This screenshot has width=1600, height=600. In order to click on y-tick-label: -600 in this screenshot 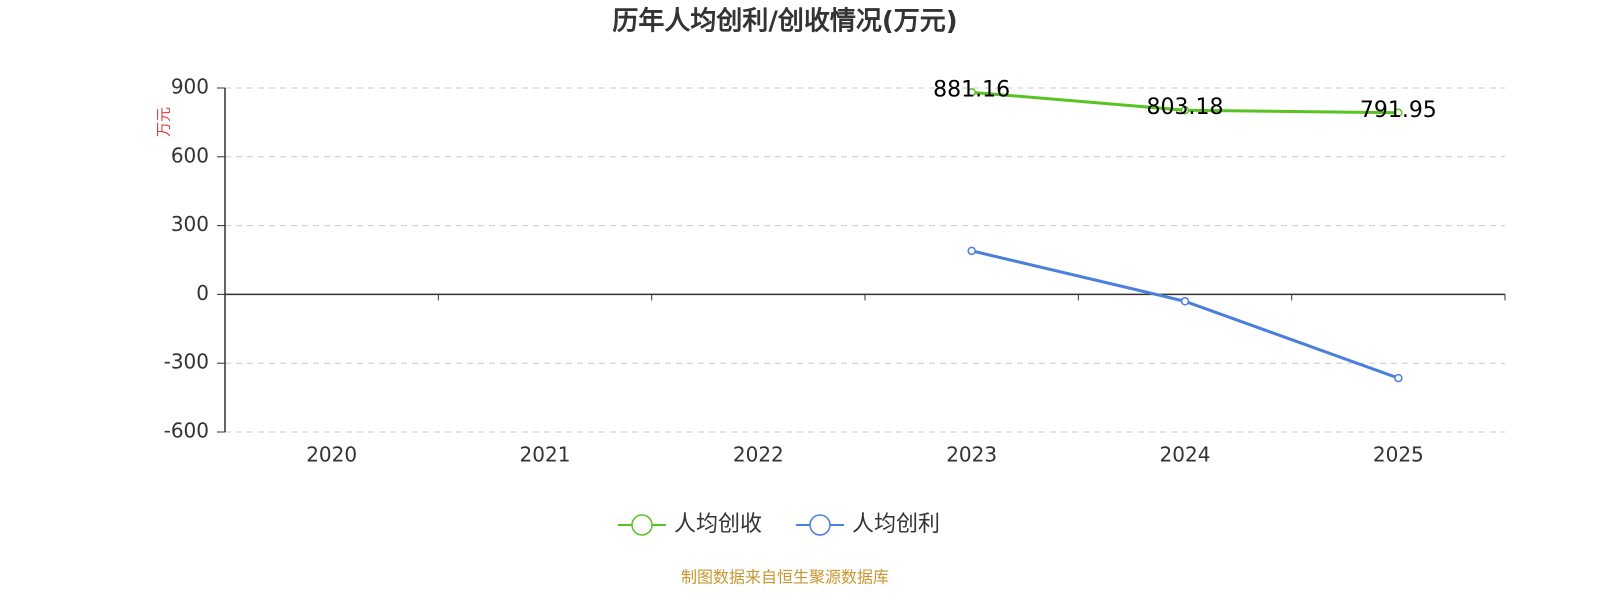, I will do `click(186, 431)`.